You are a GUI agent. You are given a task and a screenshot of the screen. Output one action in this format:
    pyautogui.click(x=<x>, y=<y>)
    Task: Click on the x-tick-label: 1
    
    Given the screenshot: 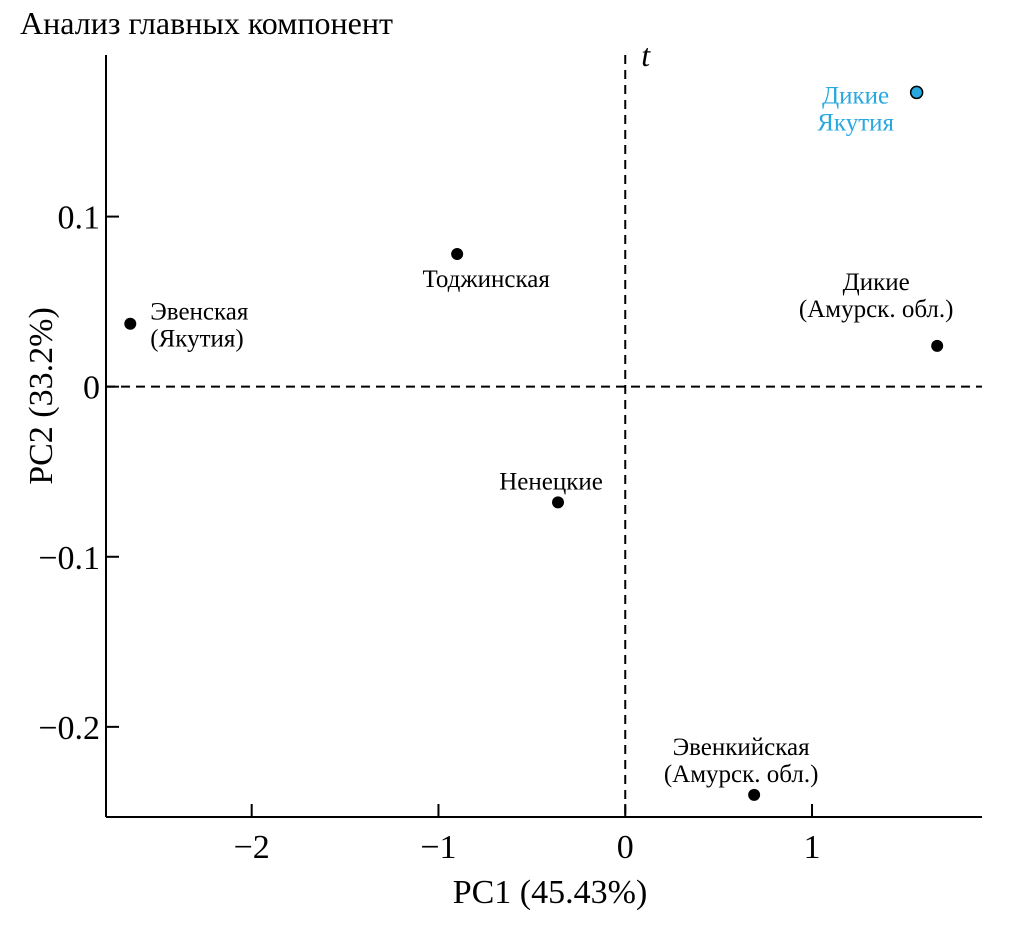 What is the action you would take?
    pyautogui.click(x=812, y=847)
    